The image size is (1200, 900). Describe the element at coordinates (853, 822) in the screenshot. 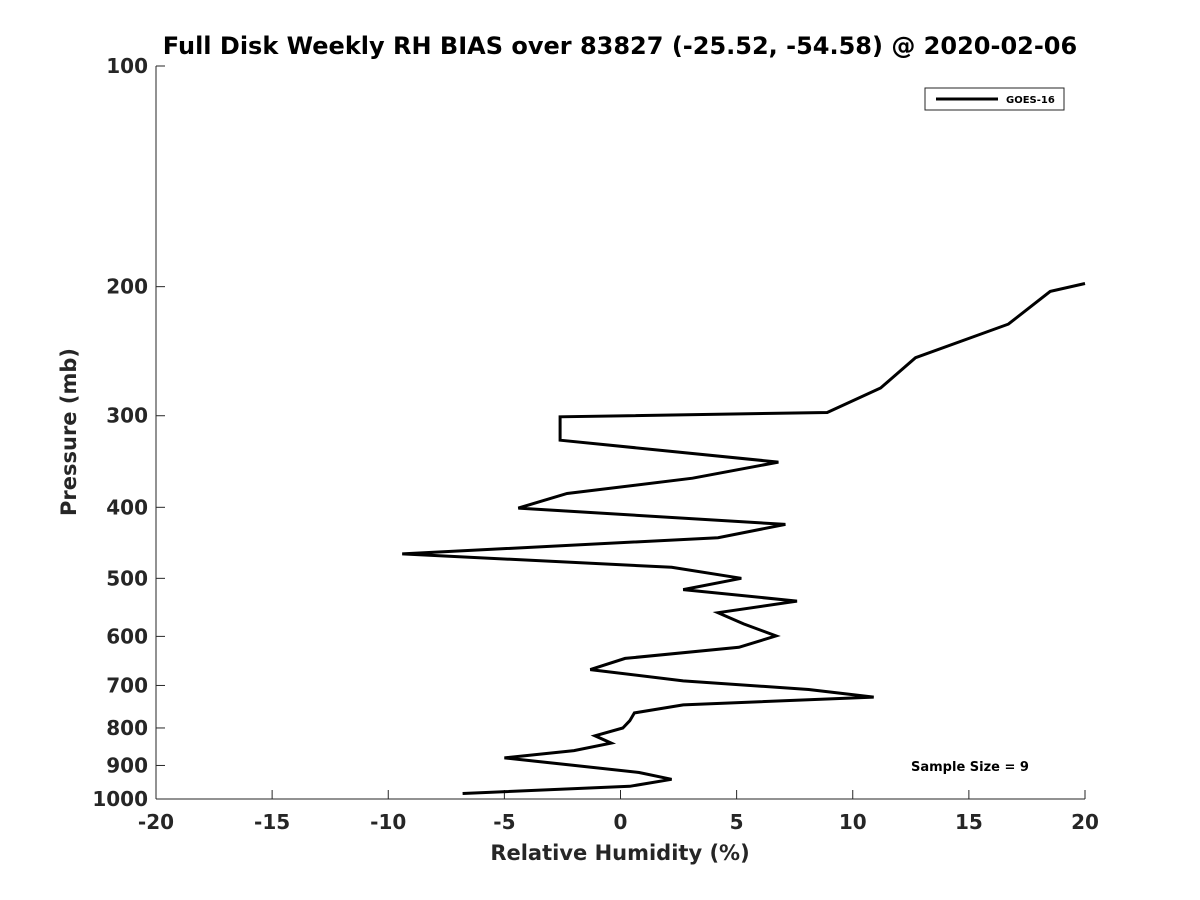

I see `x-tick-label: 10` at that location.